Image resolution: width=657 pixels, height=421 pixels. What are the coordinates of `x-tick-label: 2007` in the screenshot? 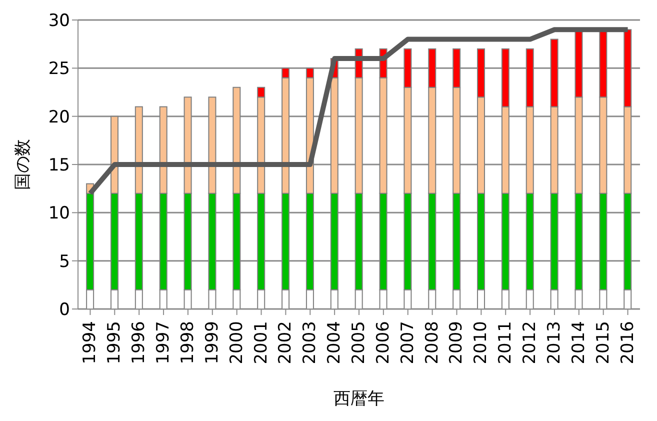 It's located at (408, 342).